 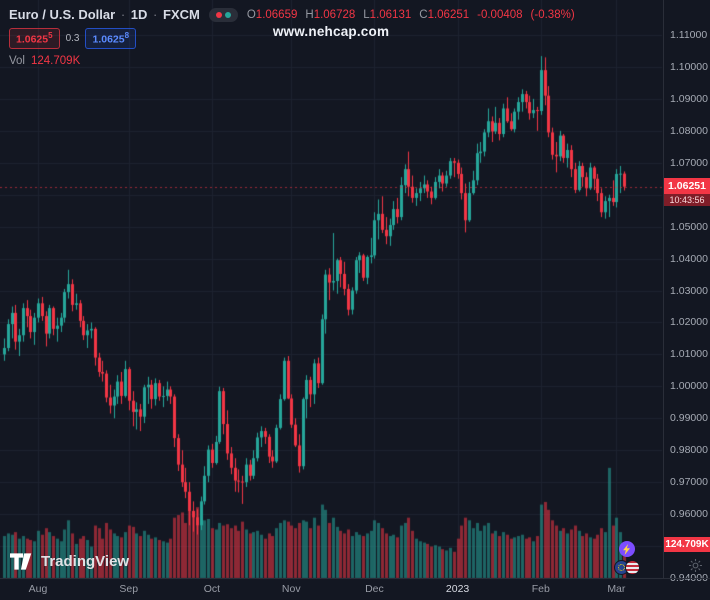 I want to click on volume-label: Vol, so click(x=17, y=60).